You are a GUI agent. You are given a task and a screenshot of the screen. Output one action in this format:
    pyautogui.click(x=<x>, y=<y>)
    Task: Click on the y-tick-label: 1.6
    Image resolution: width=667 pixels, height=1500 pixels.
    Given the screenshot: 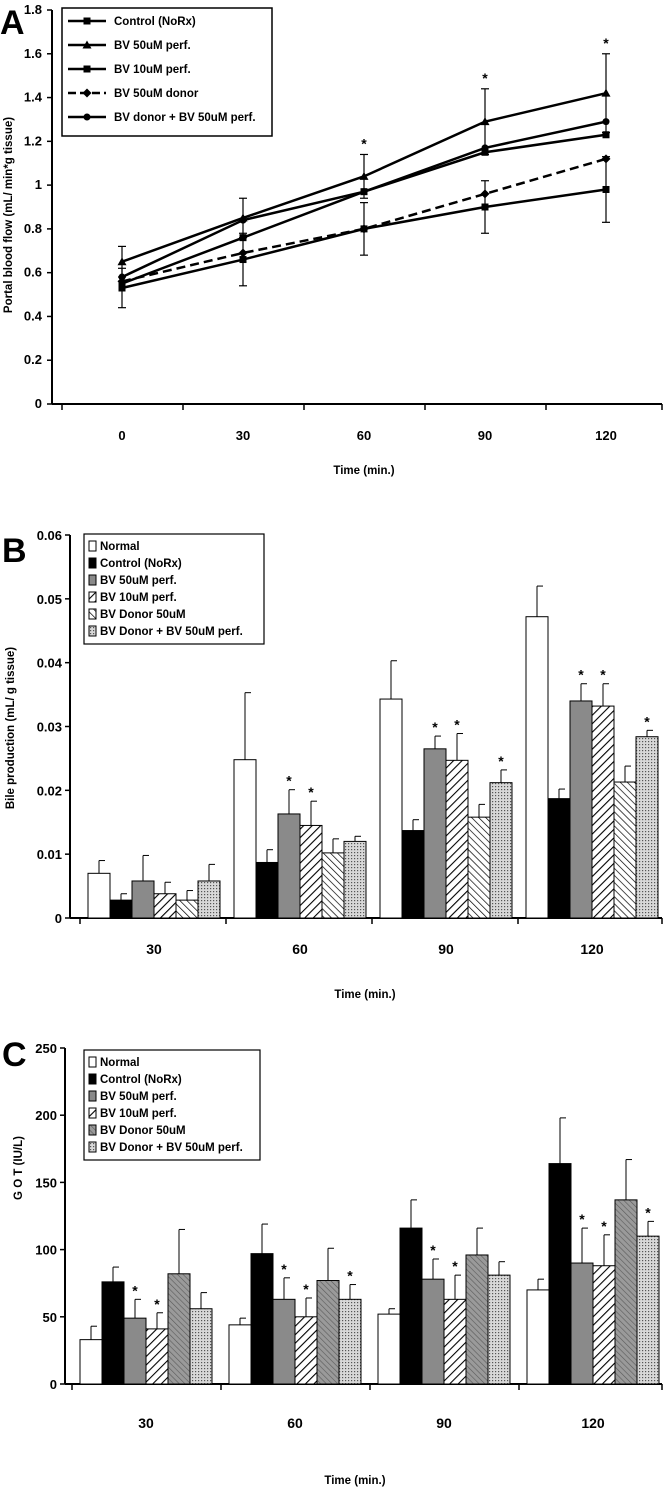 What is the action you would take?
    pyautogui.click(x=33, y=53)
    